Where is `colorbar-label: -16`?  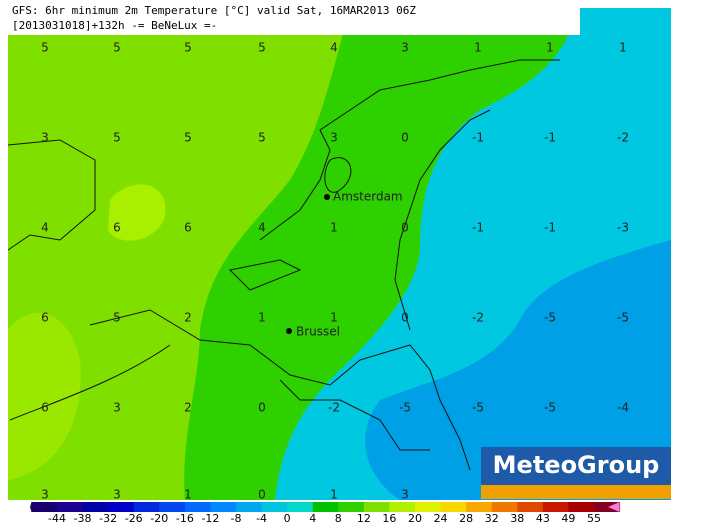 colorbar-label: -16 is located at coordinates (185, 518).